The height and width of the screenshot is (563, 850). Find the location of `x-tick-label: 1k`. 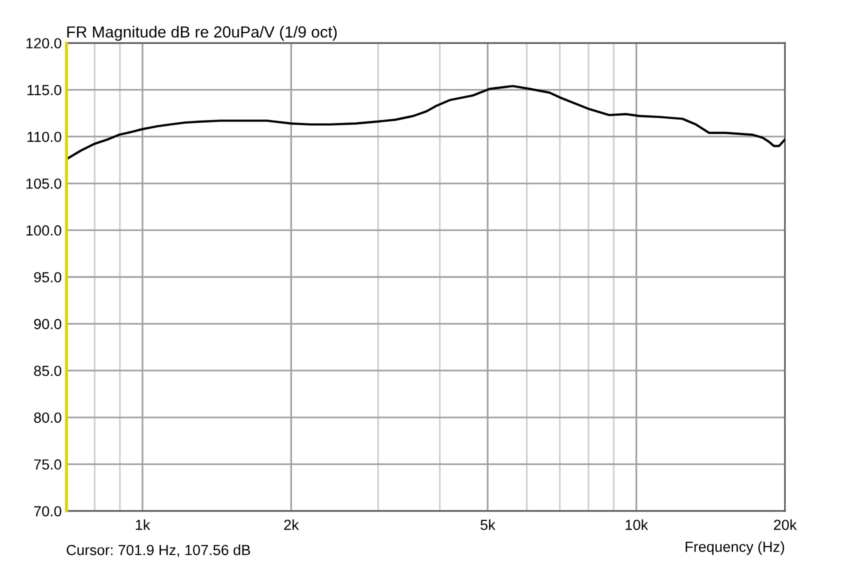

x-tick-label: 1k is located at coordinates (143, 524).